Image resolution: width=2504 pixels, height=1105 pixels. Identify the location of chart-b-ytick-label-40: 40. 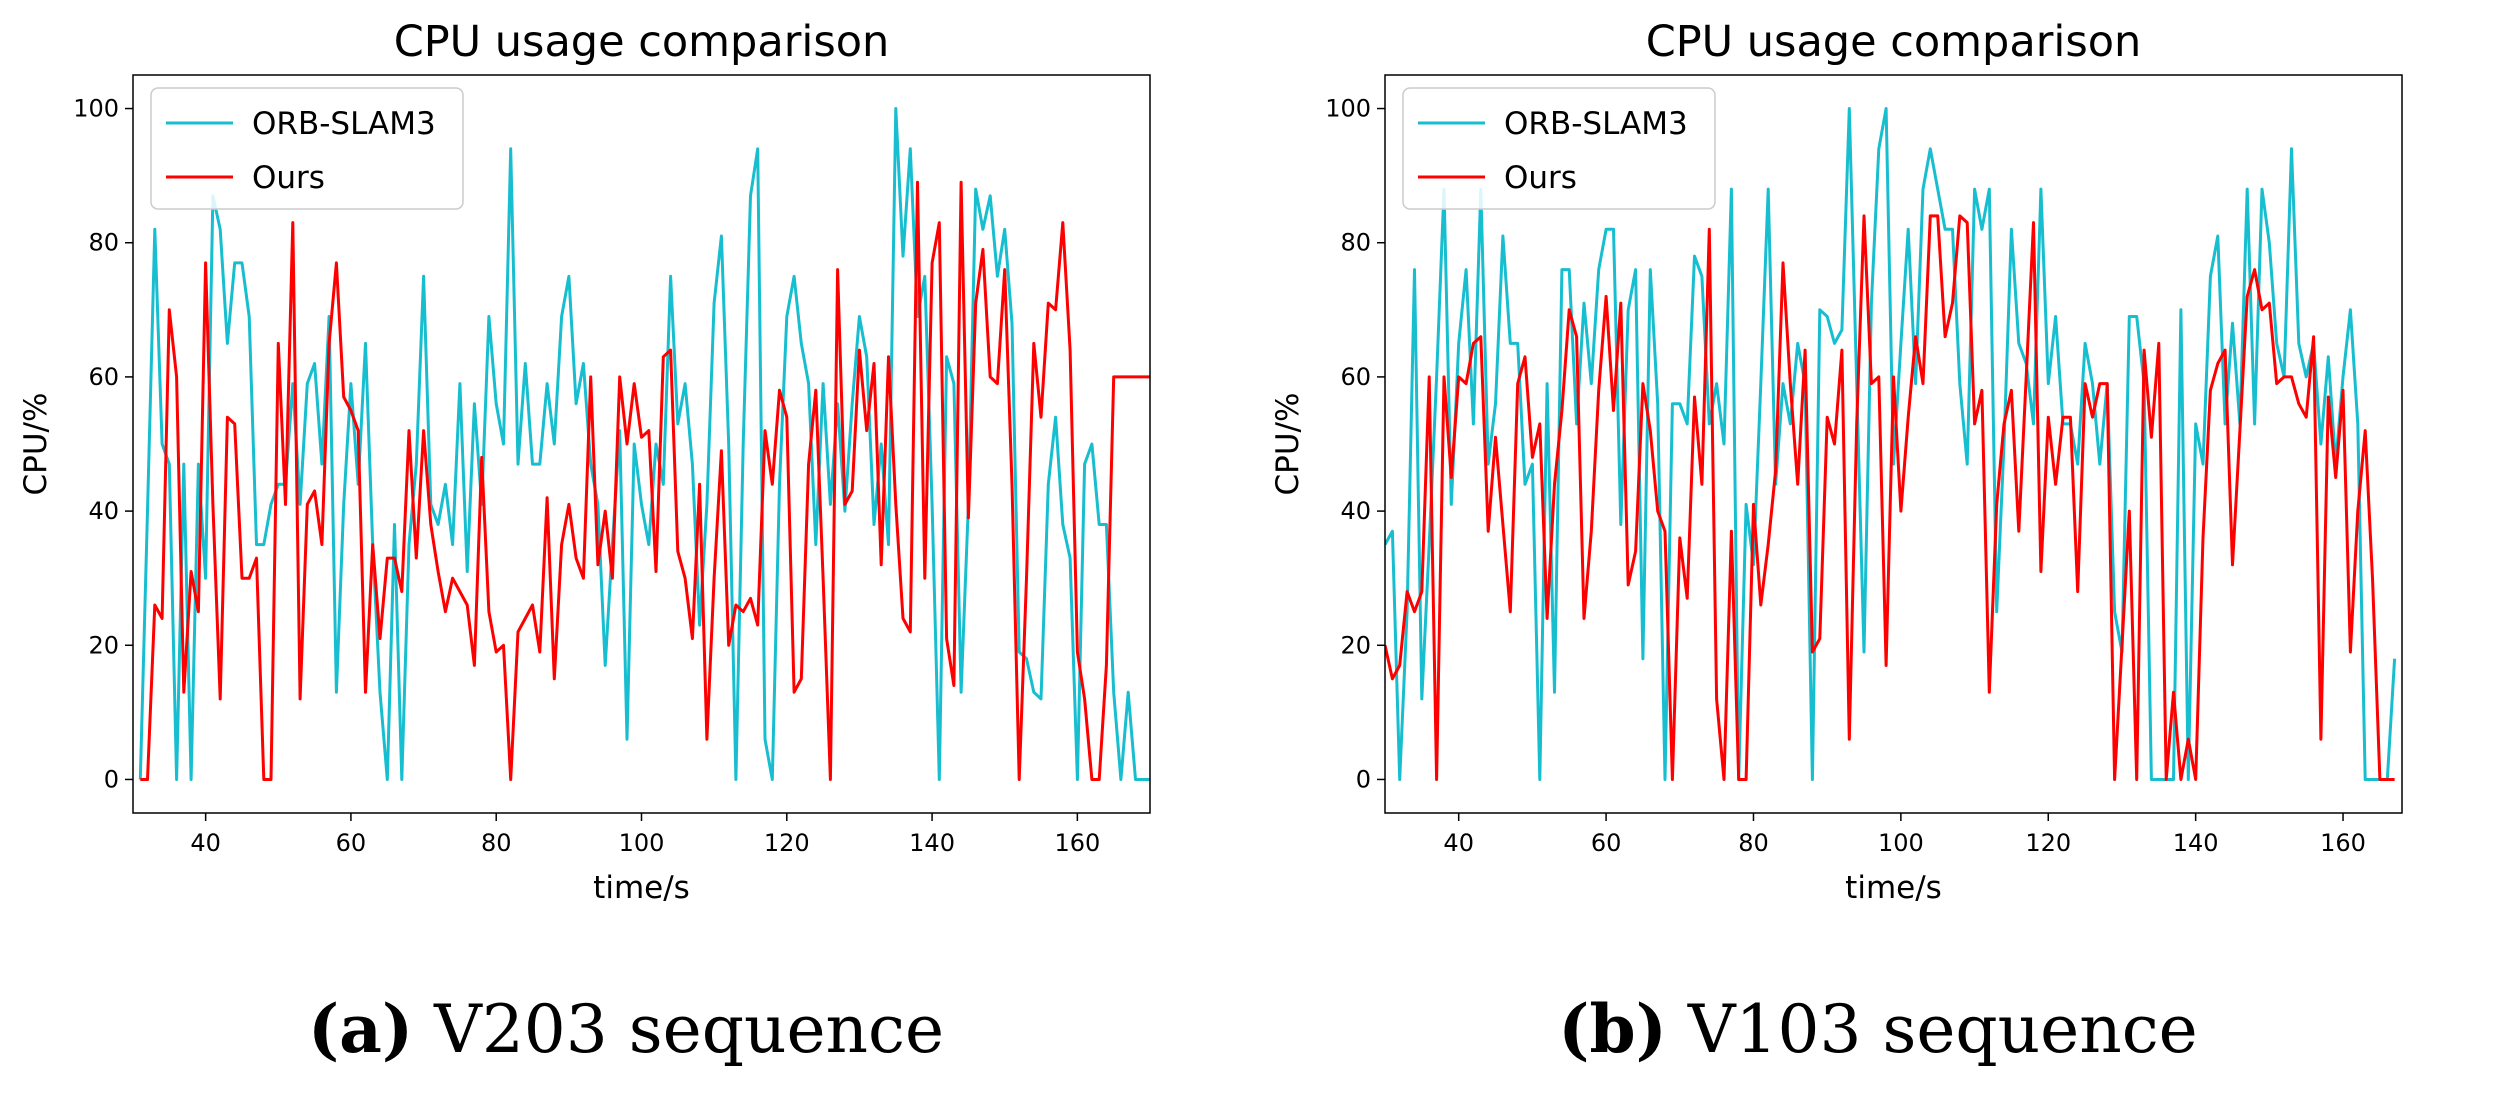
(1355, 511).